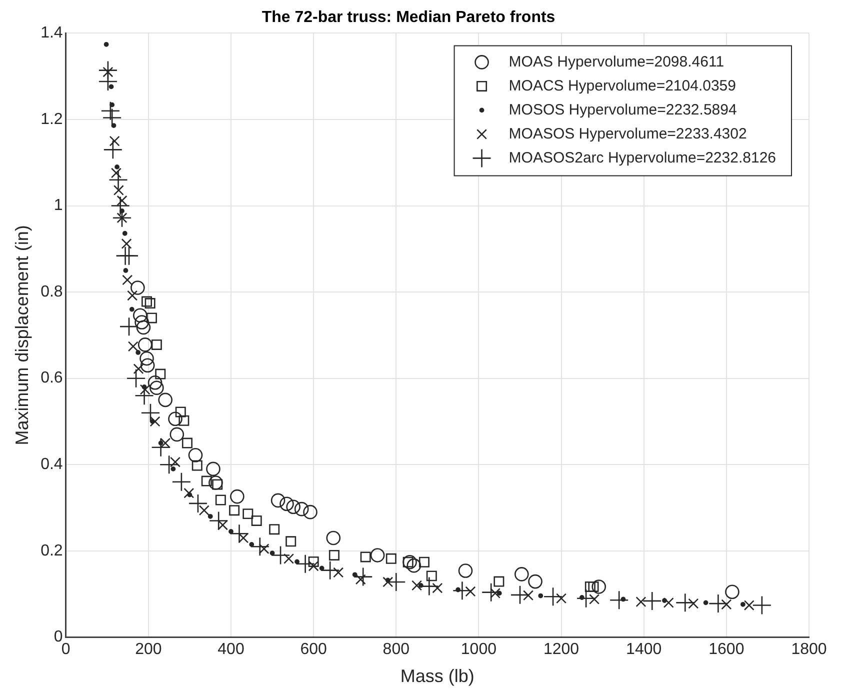 The image size is (849, 696). What do you see at coordinates (437, 676) in the screenshot?
I see `x-axis-title: Mass (lb)` at bounding box center [437, 676].